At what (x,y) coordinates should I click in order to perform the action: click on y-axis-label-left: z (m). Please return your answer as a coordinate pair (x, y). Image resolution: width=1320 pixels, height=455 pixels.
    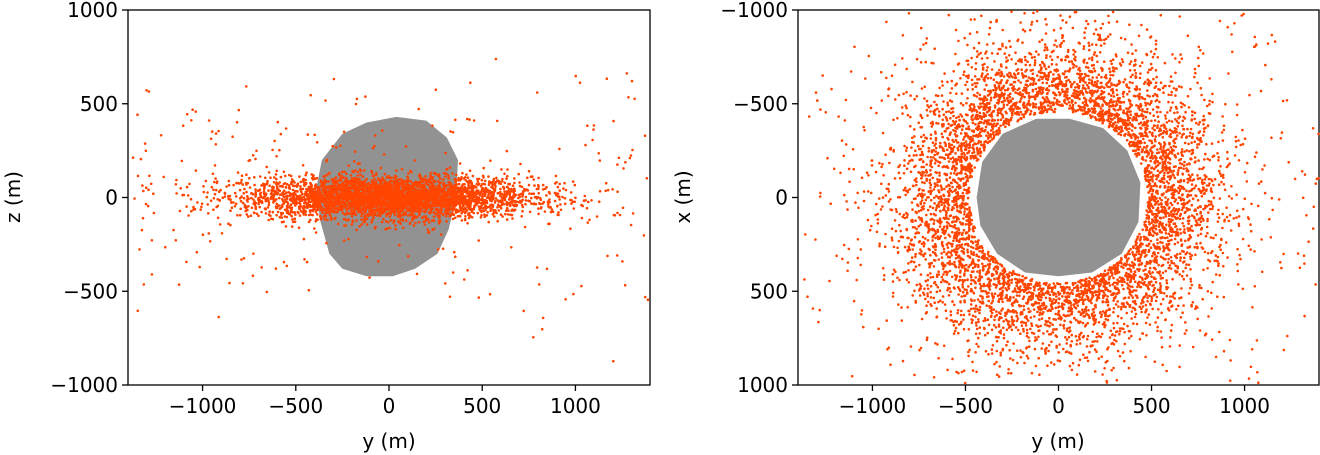
    Looking at the image, I should click on (13, 197).